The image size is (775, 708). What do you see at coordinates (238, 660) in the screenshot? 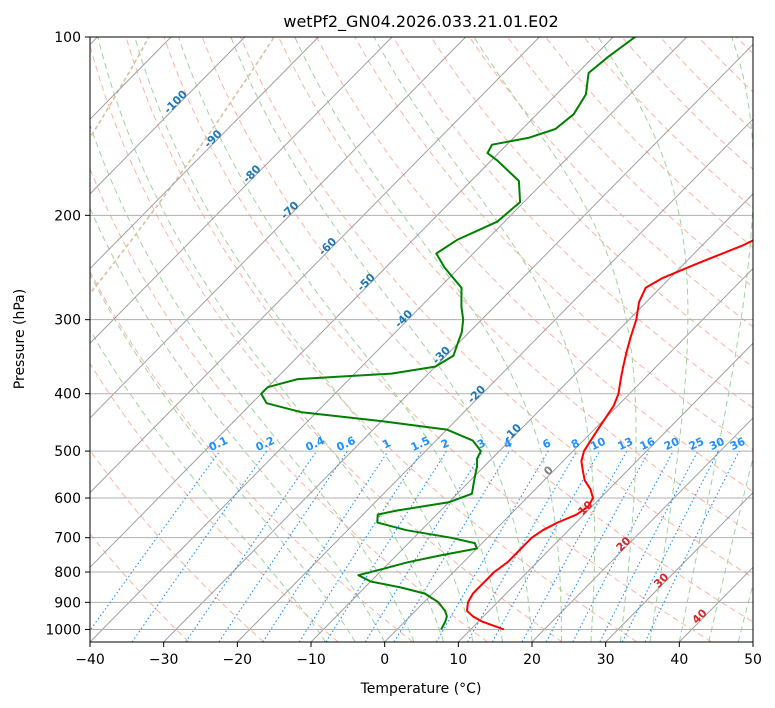
I see `x-tick-label: −20` at bounding box center [238, 660].